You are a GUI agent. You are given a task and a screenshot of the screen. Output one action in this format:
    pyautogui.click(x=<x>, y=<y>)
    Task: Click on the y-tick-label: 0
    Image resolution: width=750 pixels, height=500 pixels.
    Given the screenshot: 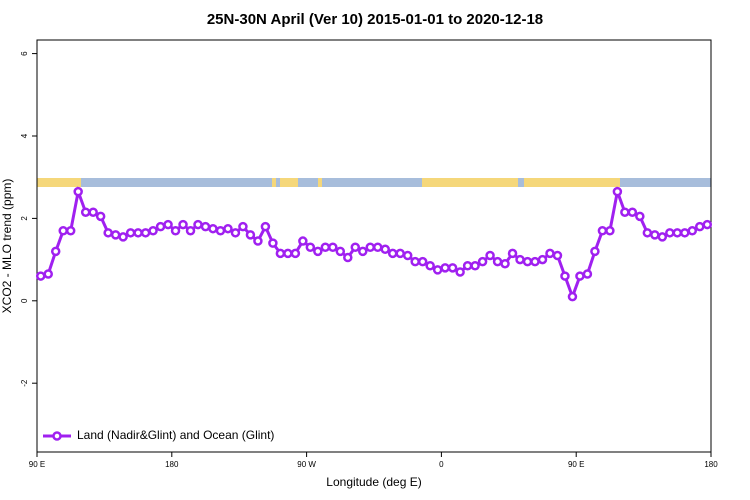 What is the action you would take?
    pyautogui.click(x=24, y=300)
    